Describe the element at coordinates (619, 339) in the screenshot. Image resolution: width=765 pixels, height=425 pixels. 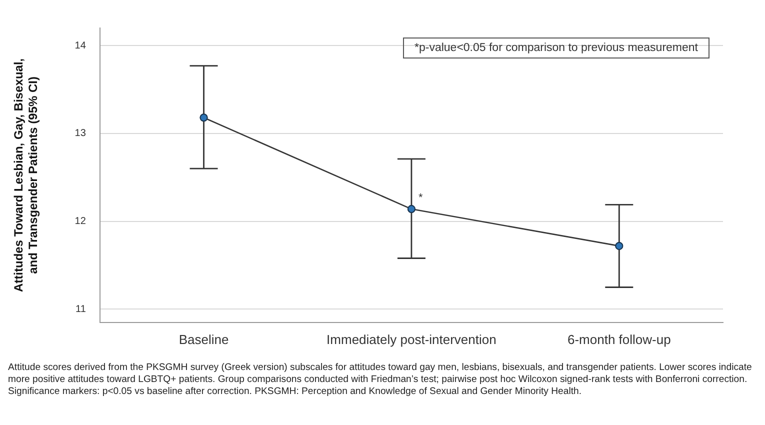
I see `x-tick-label: 6-month follow-up` at that location.